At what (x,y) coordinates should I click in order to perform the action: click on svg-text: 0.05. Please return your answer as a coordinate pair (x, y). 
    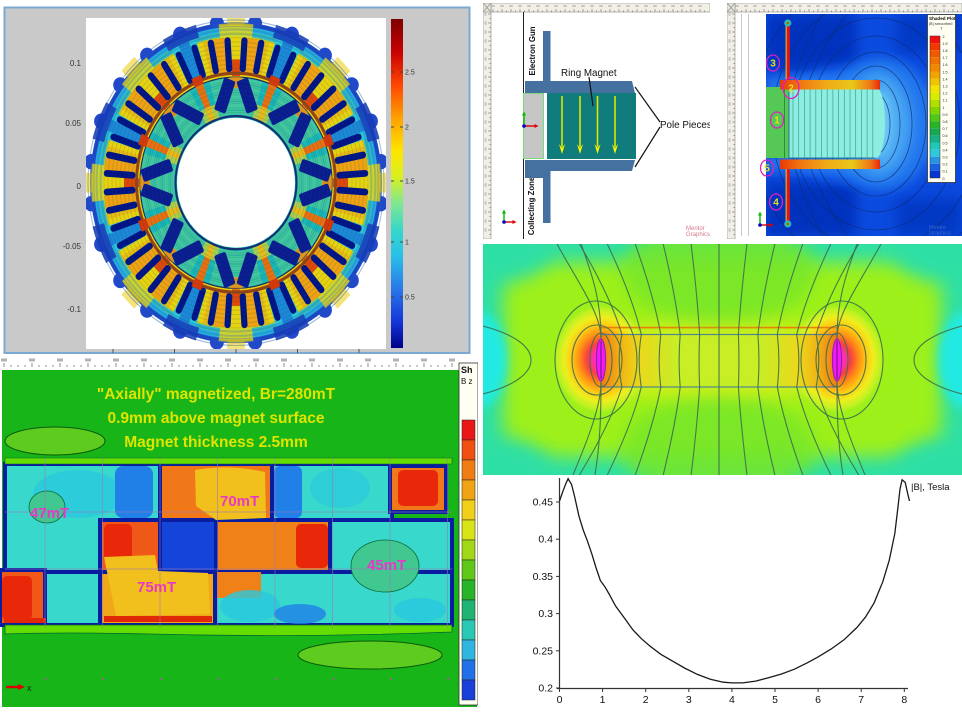
    Looking at the image, I should click on (73, 123).